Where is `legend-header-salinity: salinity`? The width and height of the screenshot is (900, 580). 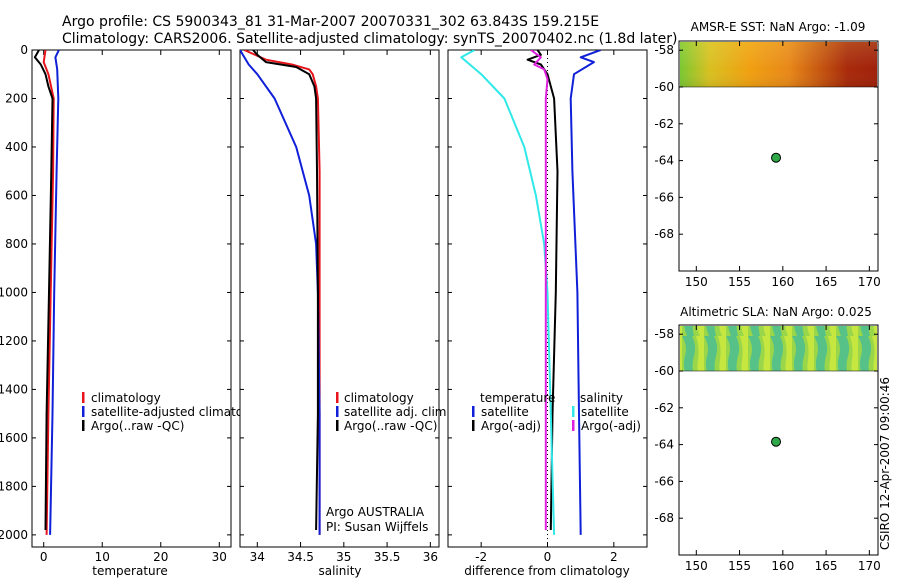 legend-header-salinity: salinity is located at coordinates (601, 398).